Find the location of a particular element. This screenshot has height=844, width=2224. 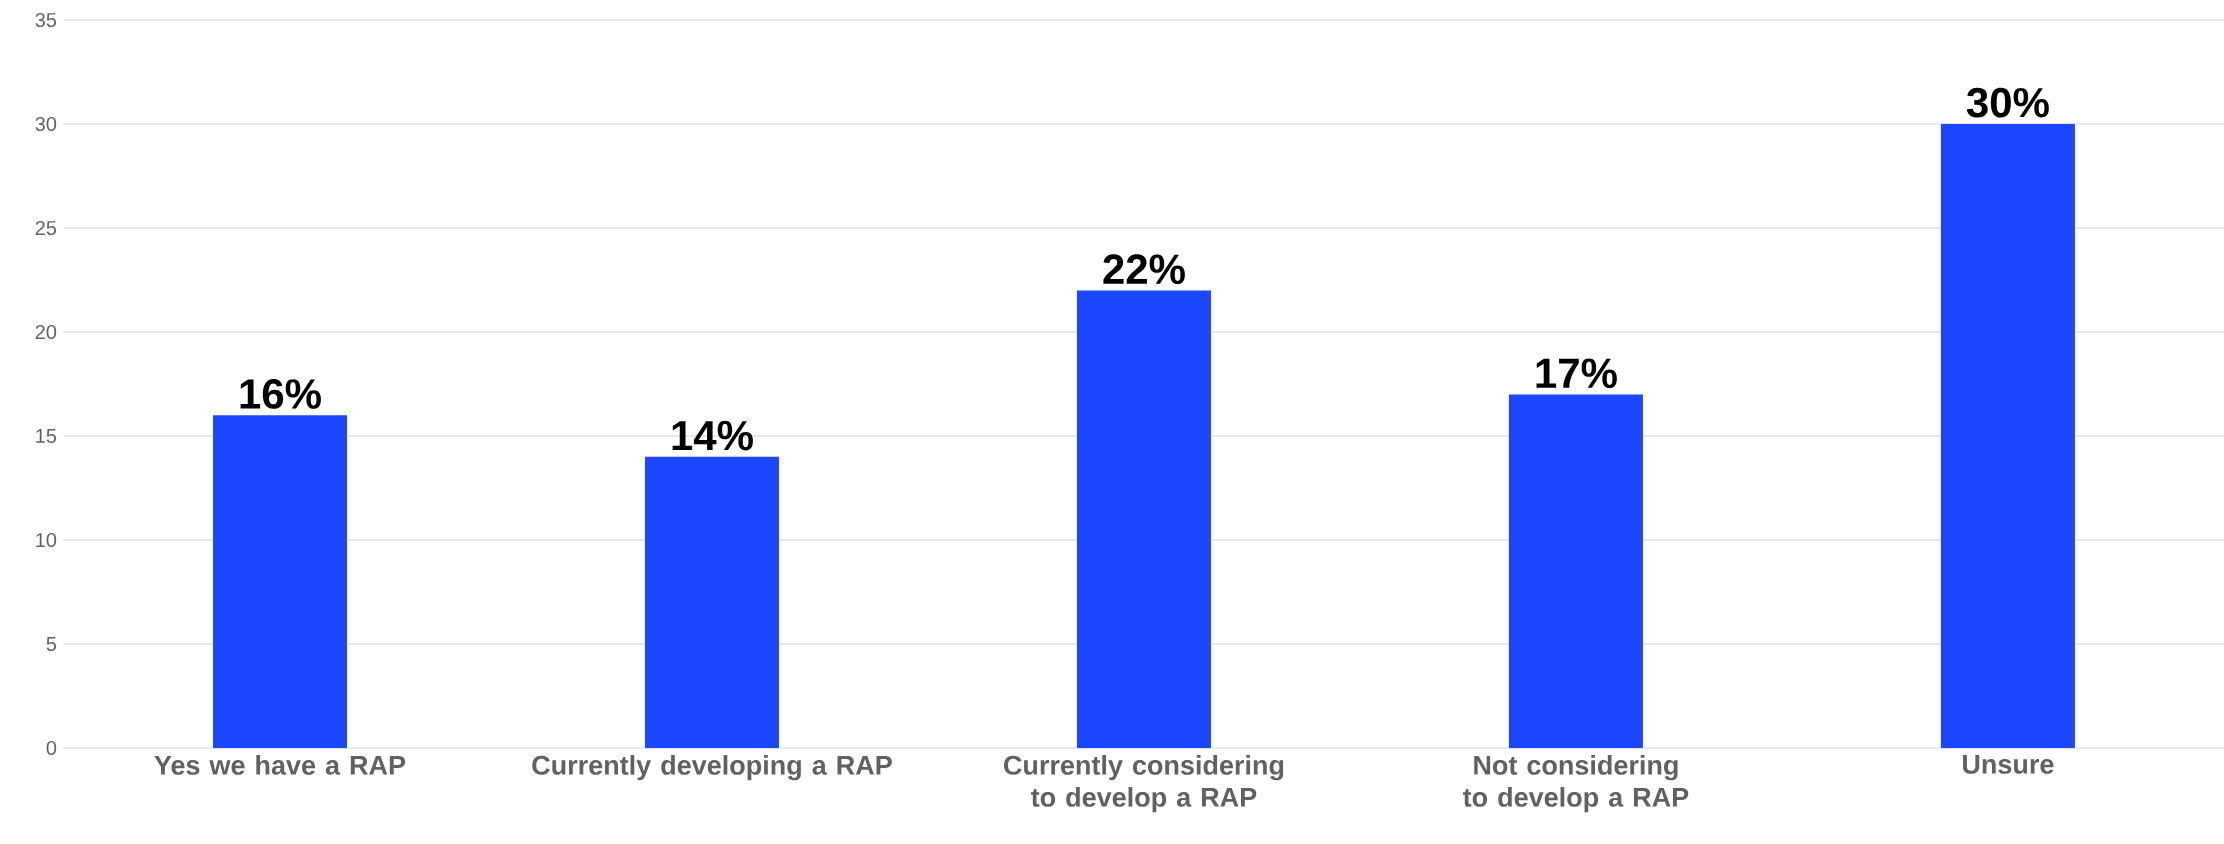

x-tick-label: Currently developing a RAP is located at coordinates (712, 768).